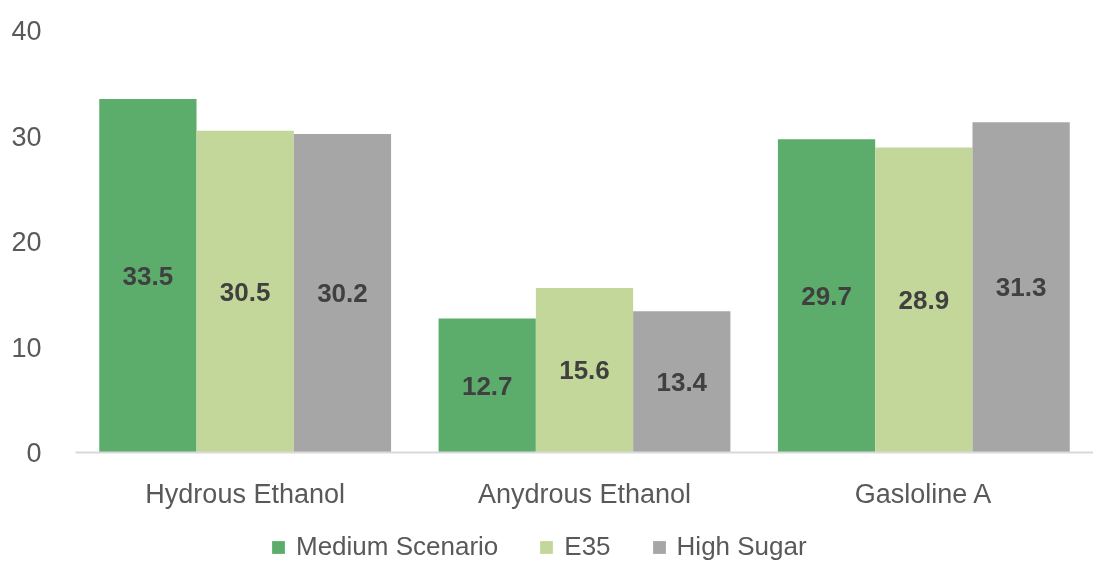 The image size is (1093, 568). I want to click on y-tick-label: 20, so click(26, 242).